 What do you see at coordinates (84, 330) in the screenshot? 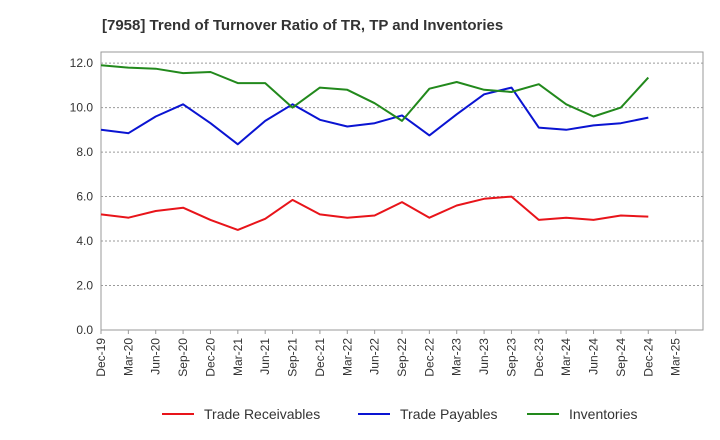
I see `y-tick-label: 0.0` at bounding box center [84, 330].